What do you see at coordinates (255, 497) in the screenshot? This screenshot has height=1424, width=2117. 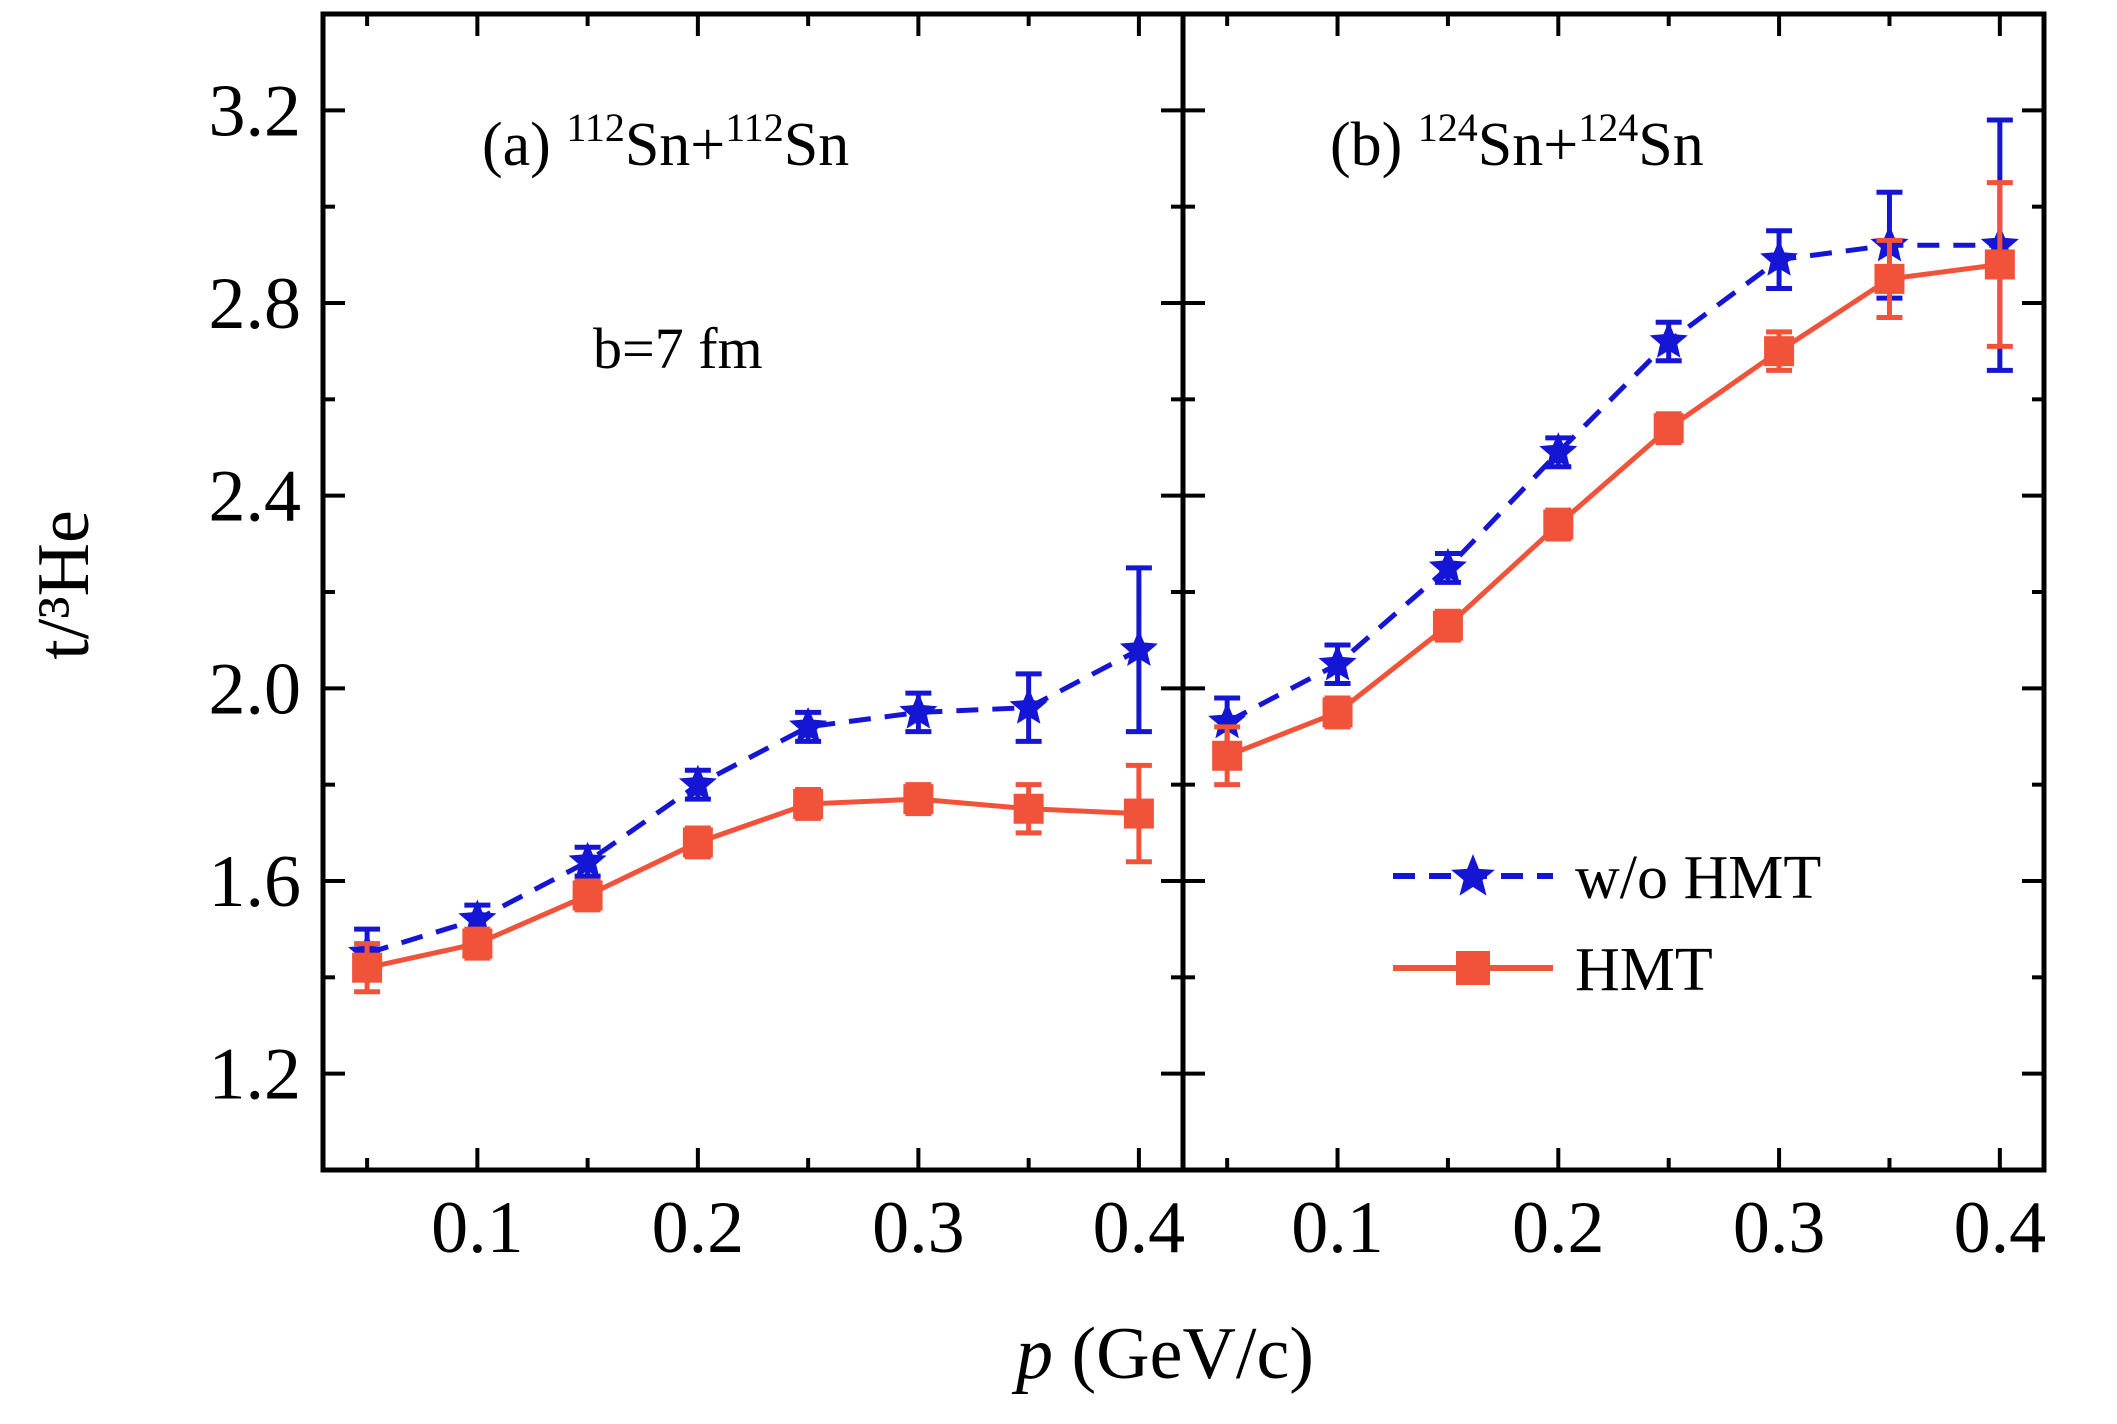 I see `y-tick-label: 2.4` at bounding box center [255, 497].